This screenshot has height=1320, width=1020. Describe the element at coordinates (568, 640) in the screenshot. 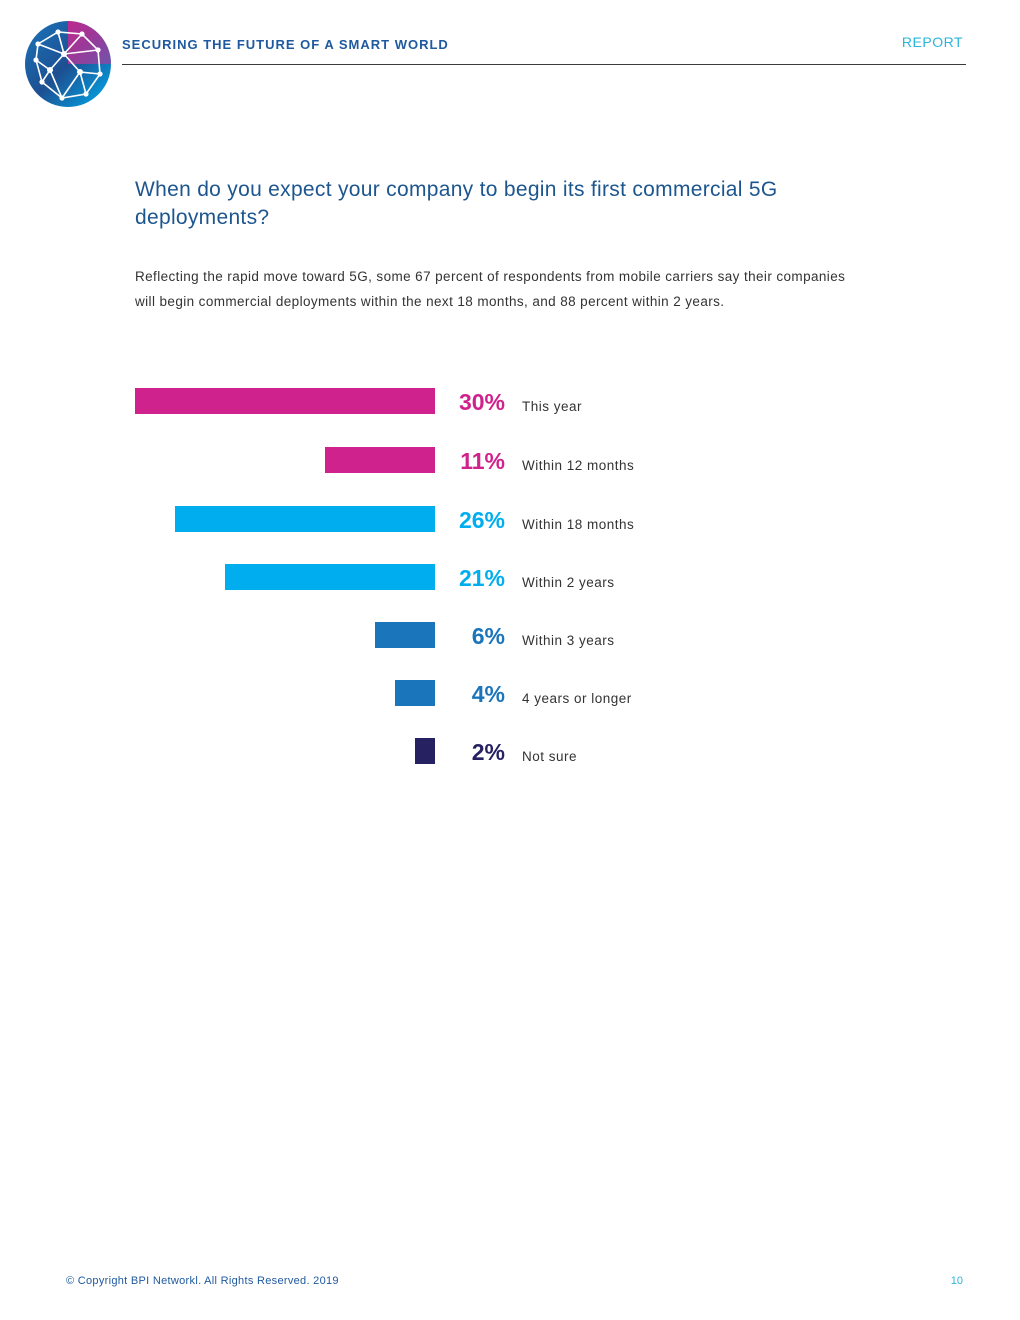

I see `category-label-within-3-years: Within 3 years` at that location.